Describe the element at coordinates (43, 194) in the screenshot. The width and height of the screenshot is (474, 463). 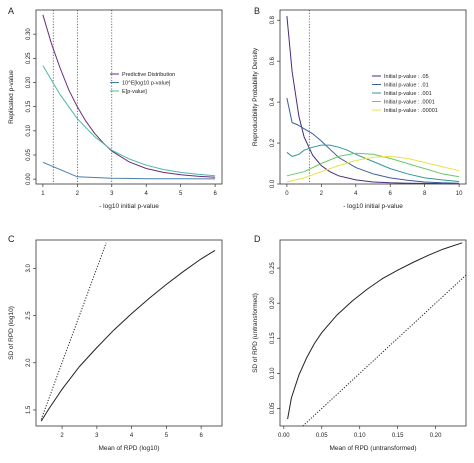
I see `x-tick-label: 1` at that location.